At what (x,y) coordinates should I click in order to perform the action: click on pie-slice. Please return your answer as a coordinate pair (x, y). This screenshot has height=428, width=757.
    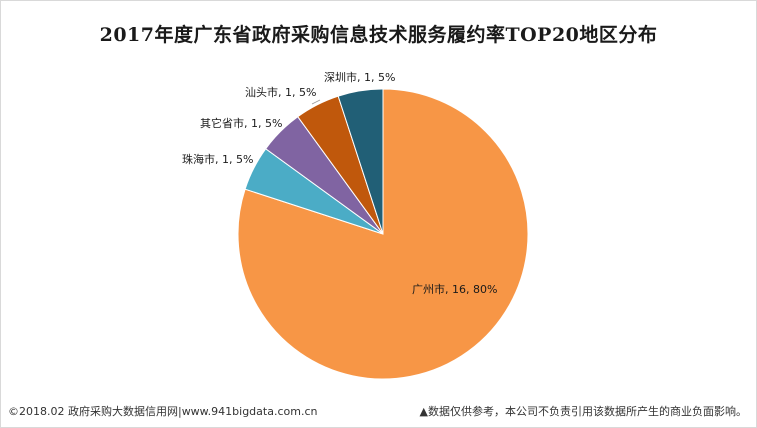
    Looking at the image, I should click on (360, 161).